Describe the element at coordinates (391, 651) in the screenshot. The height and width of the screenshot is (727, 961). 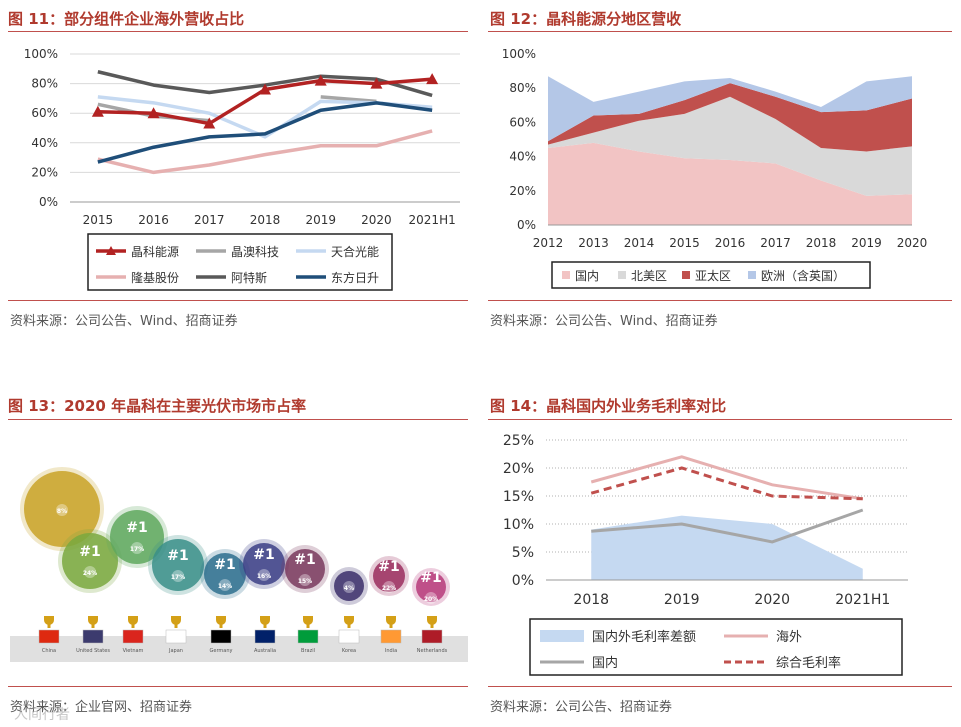
I see `country-label: India` at that location.